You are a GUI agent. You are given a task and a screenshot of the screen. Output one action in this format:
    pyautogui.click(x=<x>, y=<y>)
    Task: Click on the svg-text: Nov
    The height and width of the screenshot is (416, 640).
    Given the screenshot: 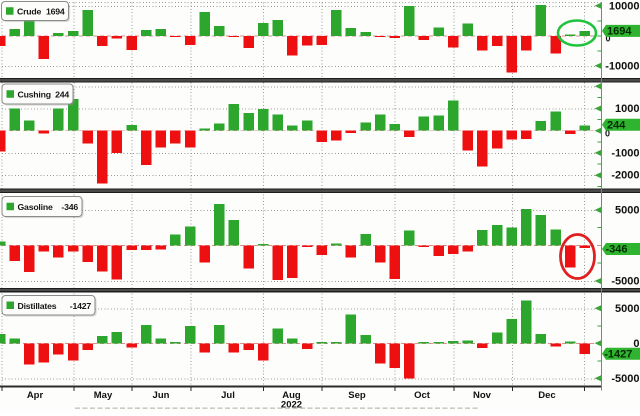 What is the action you would take?
    pyautogui.click(x=482, y=395)
    